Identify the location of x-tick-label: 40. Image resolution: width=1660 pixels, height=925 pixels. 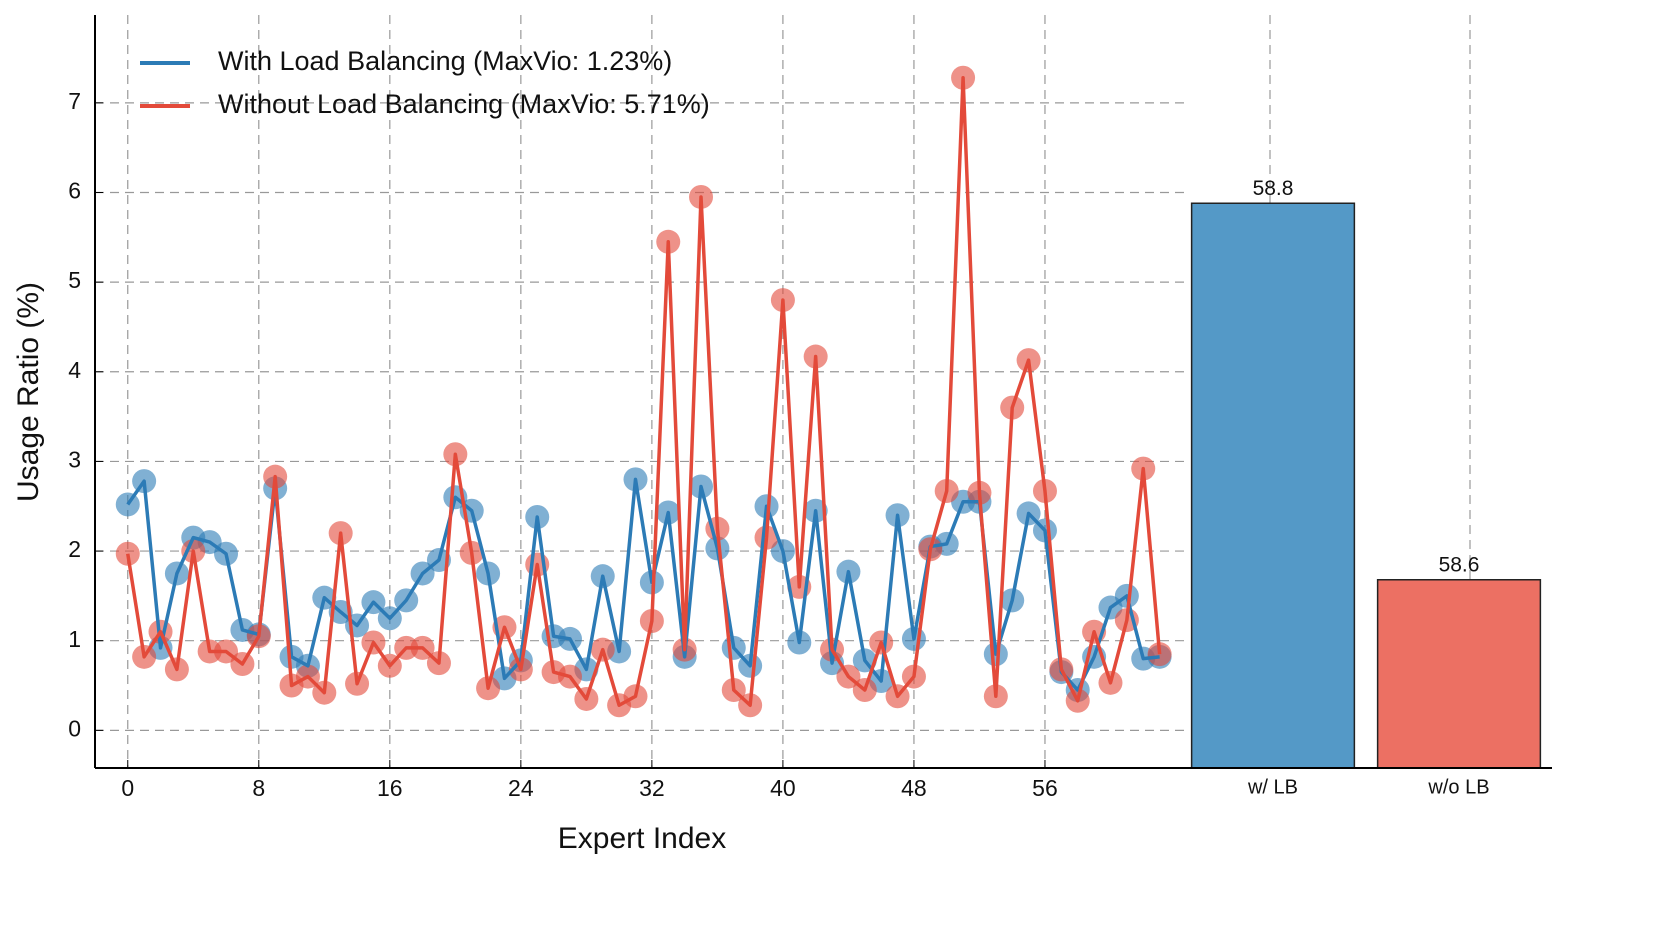
(783, 788).